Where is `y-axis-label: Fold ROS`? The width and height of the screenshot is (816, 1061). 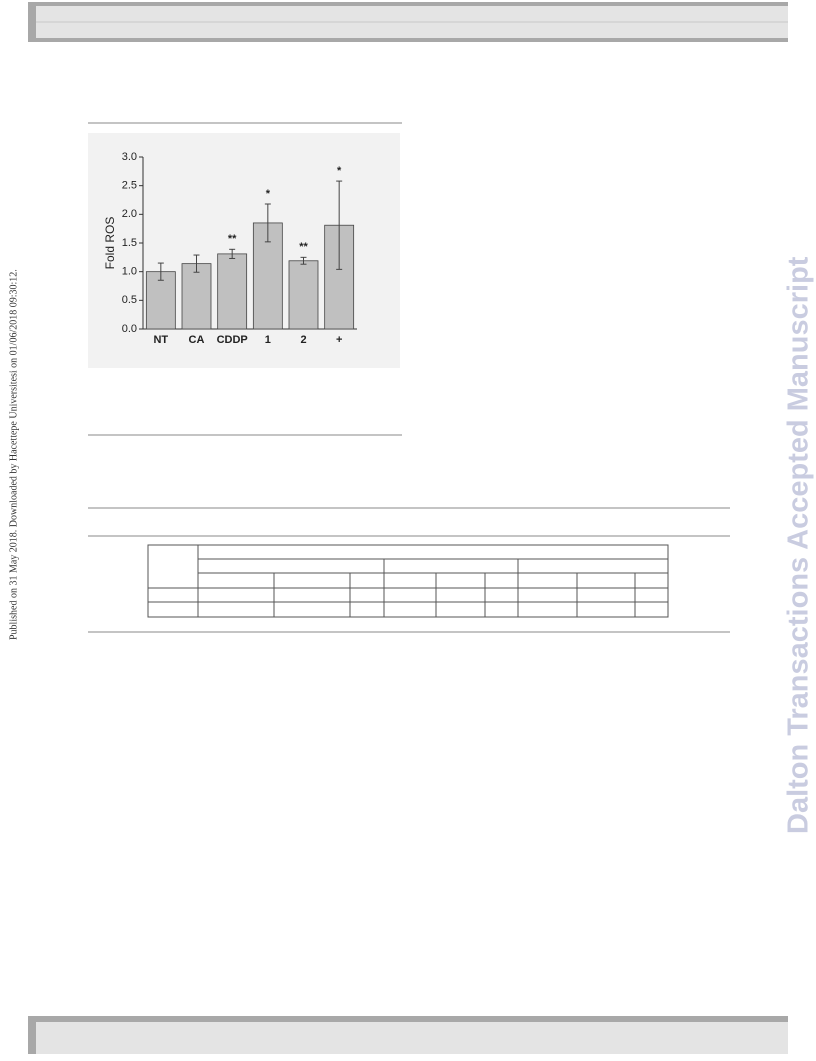
y-axis-label: Fold ROS is located at coordinates (110, 243).